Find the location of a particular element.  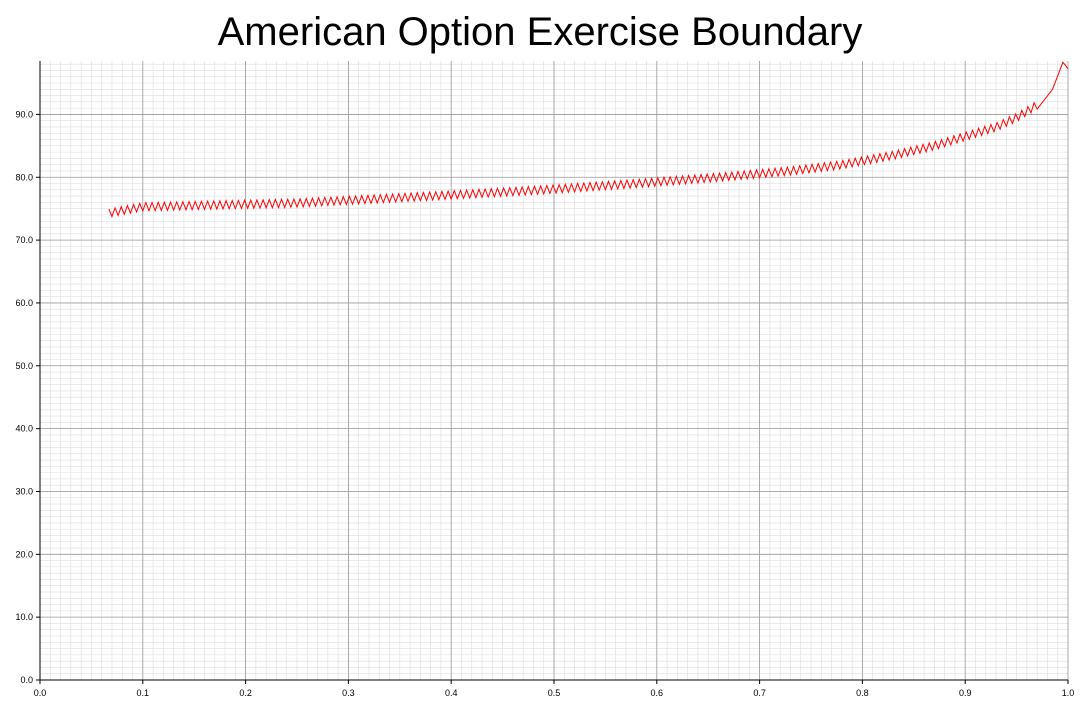

x-tick-label: 0.8 is located at coordinates (862, 693).